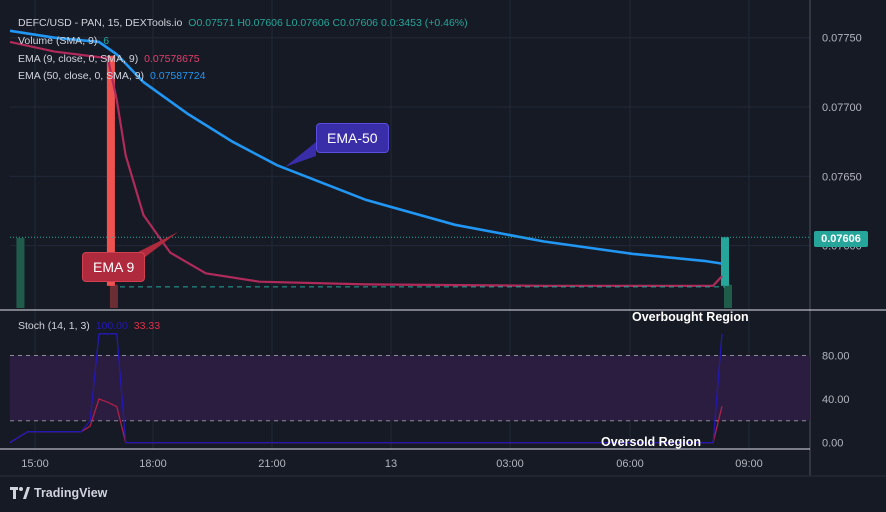 The height and width of the screenshot is (512, 886). I want to click on legend-ema9: EMA (9, close, 0, SMA, 9) 0.07578675, so click(110, 59).